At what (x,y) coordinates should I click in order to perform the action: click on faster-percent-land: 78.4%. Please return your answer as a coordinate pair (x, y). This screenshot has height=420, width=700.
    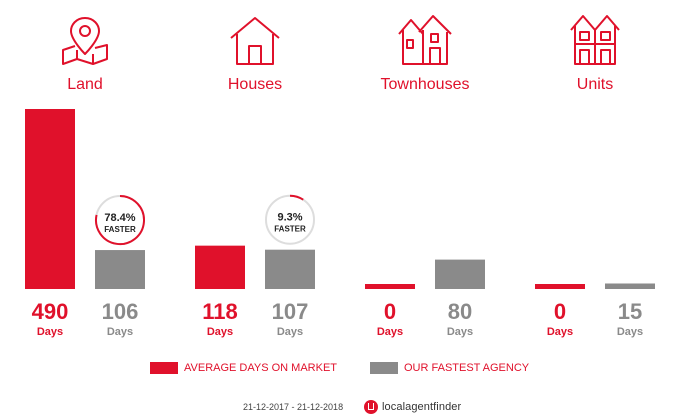
    Looking at the image, I should click on (119, 218).